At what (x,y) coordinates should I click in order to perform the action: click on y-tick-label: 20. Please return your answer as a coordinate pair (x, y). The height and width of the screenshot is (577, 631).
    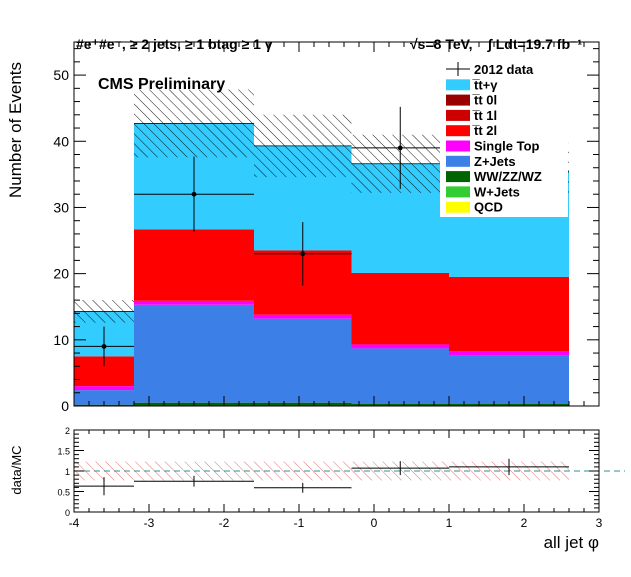
    Looking at the image, I should click on (61, 274).